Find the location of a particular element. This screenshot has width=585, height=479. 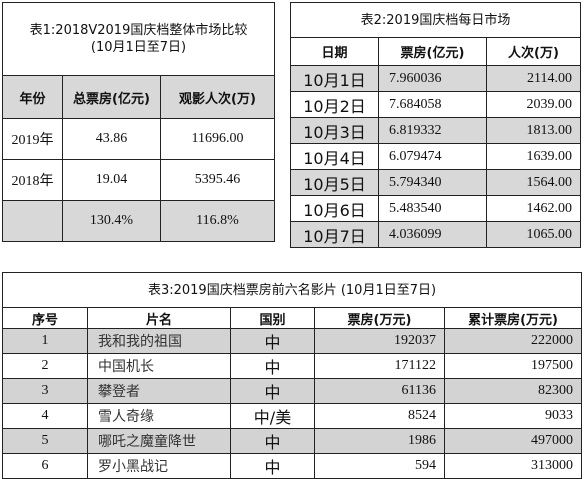

table1-growth-box-cell: 130.4% is located at coordinates (111, 221).